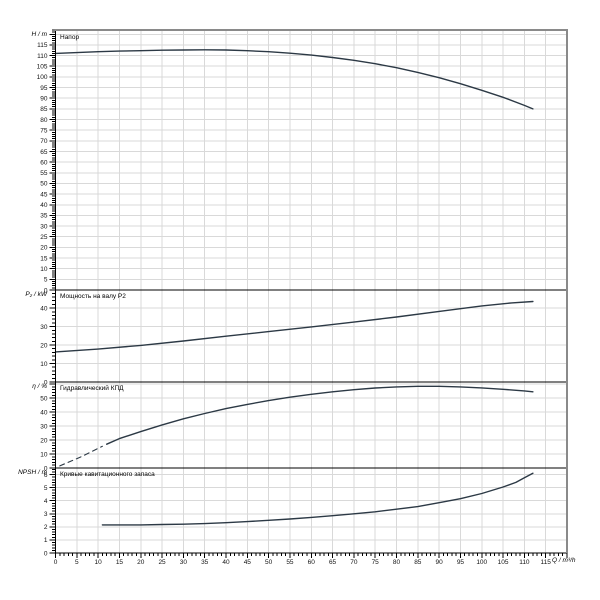  What do you see at coordinates (120, 562) in the screenshot?
I see `x-tick-label: 15` at bounding box center [120, 562].